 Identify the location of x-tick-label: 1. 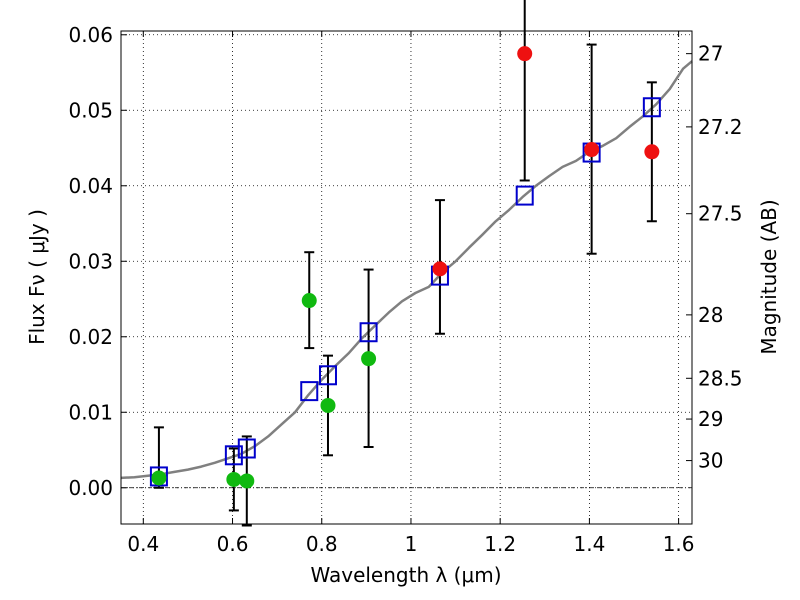
(411, 544).